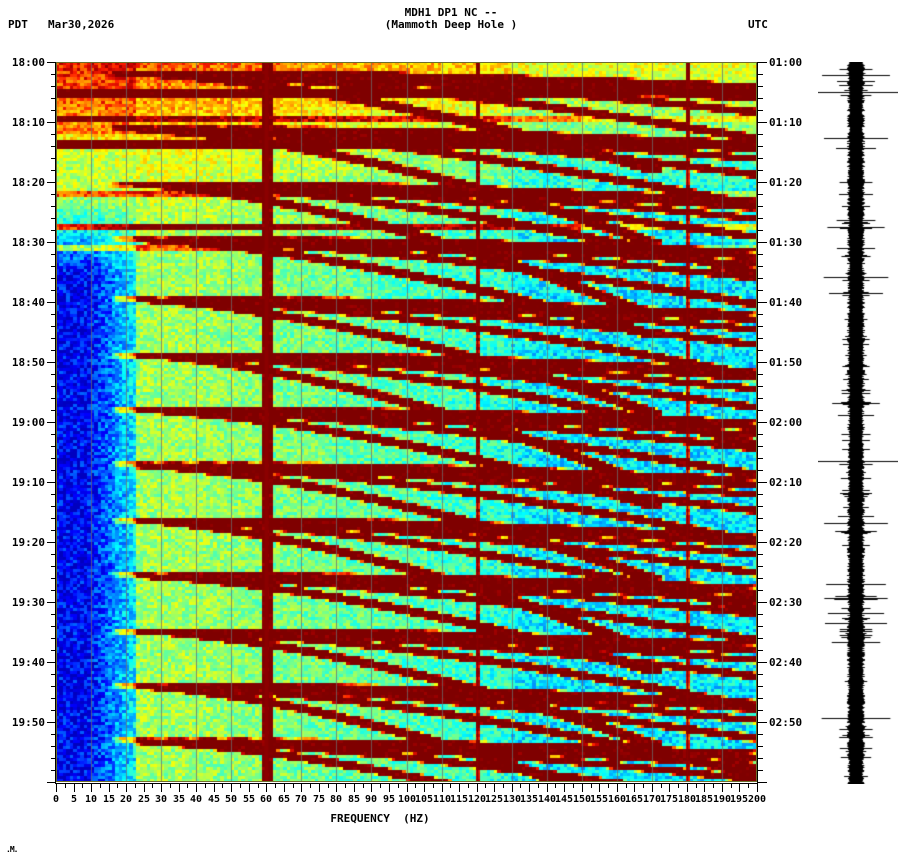 This screenshot has width=902, height=864. What do you see at coordinates (74, 799) in the screenshot?
I see `x-axis-label: 5` at bounding box center [74, 799].